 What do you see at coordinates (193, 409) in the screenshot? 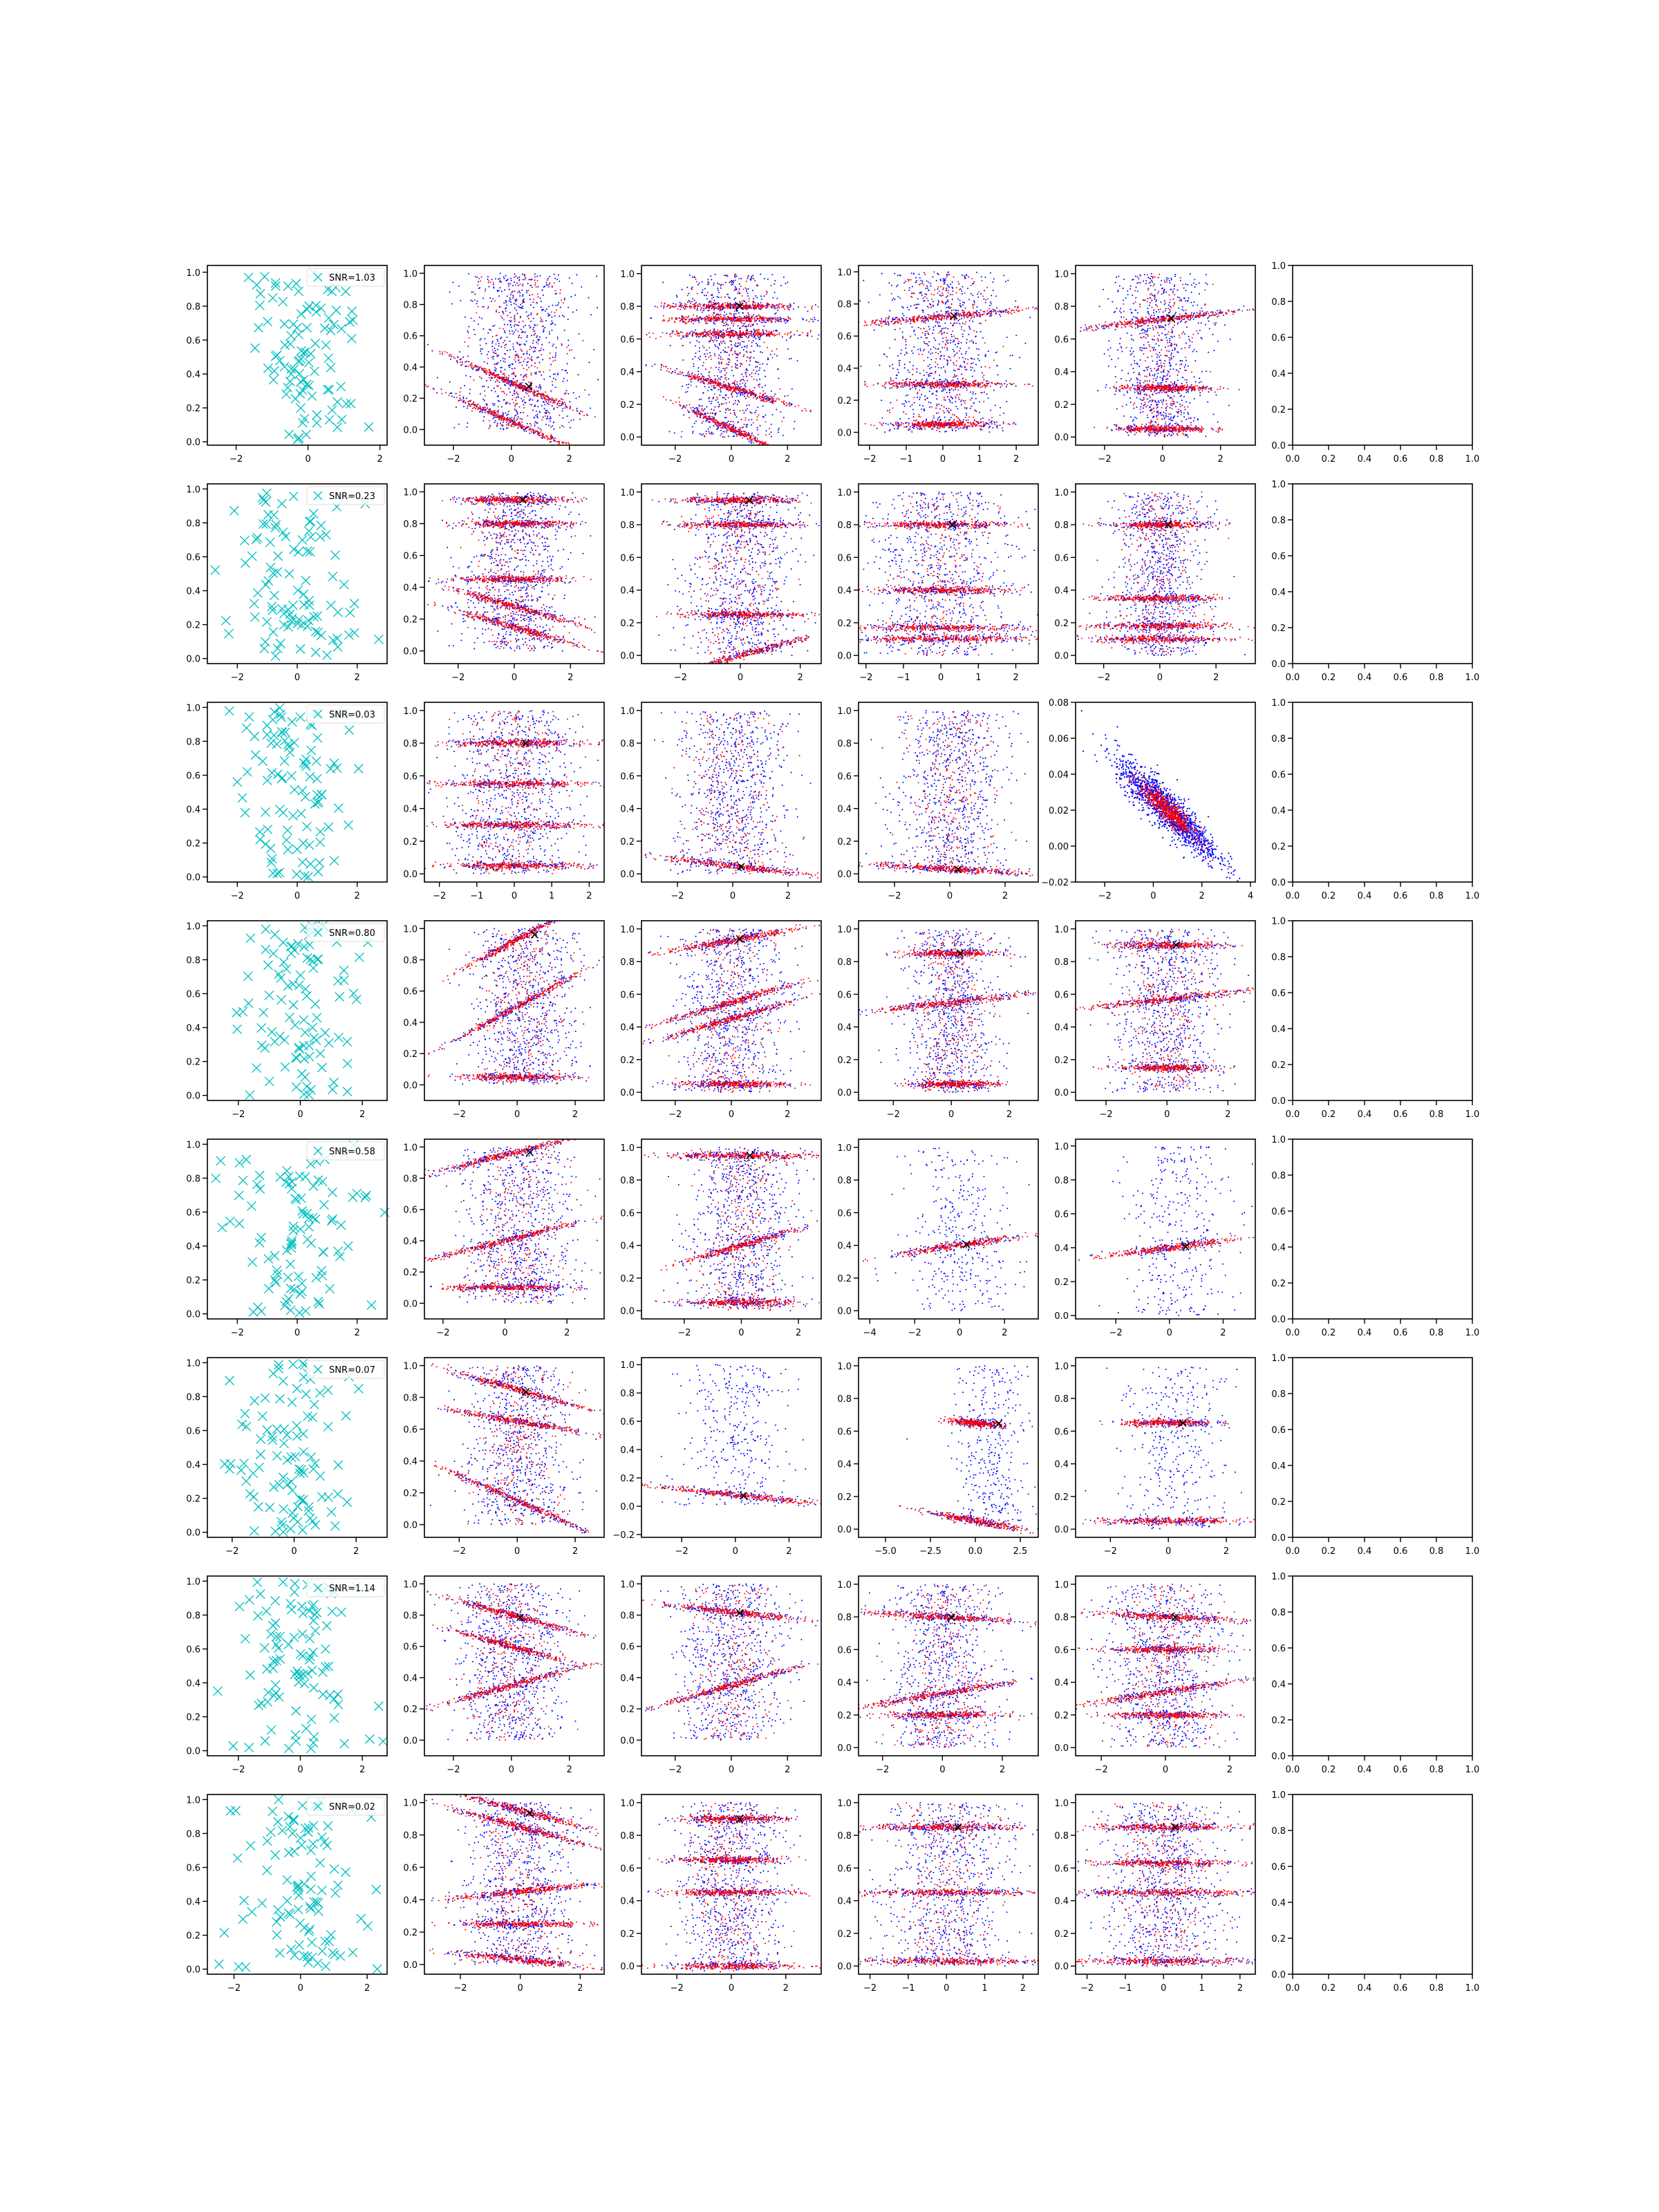
I see `y-tick-label: 0.2` at bounding box center [193, 409].